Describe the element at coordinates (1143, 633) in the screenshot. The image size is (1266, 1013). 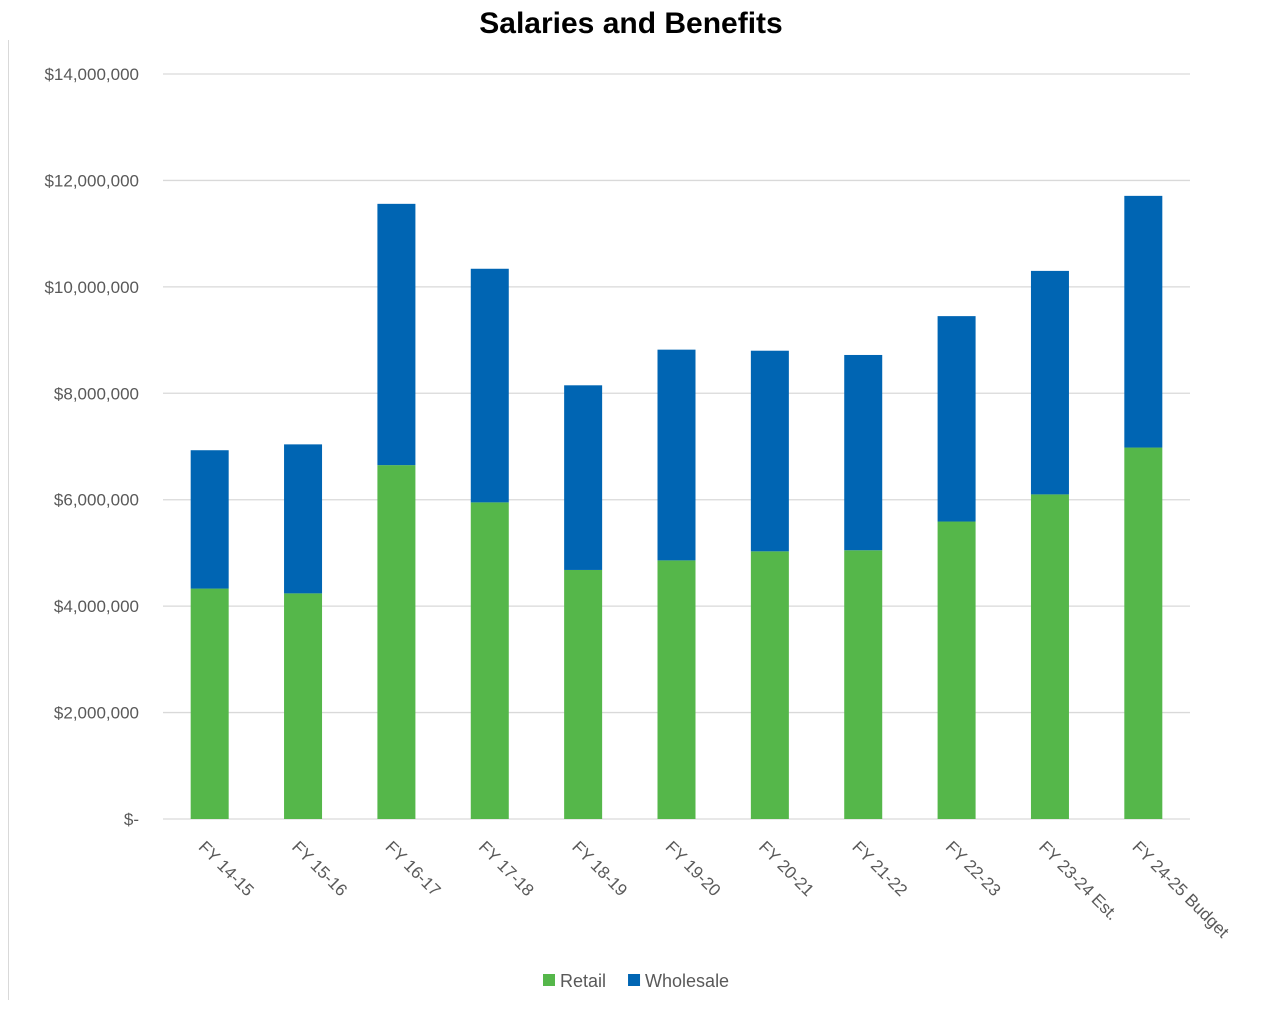
I see `bar-retail-fy-24-25-budget` at that location.